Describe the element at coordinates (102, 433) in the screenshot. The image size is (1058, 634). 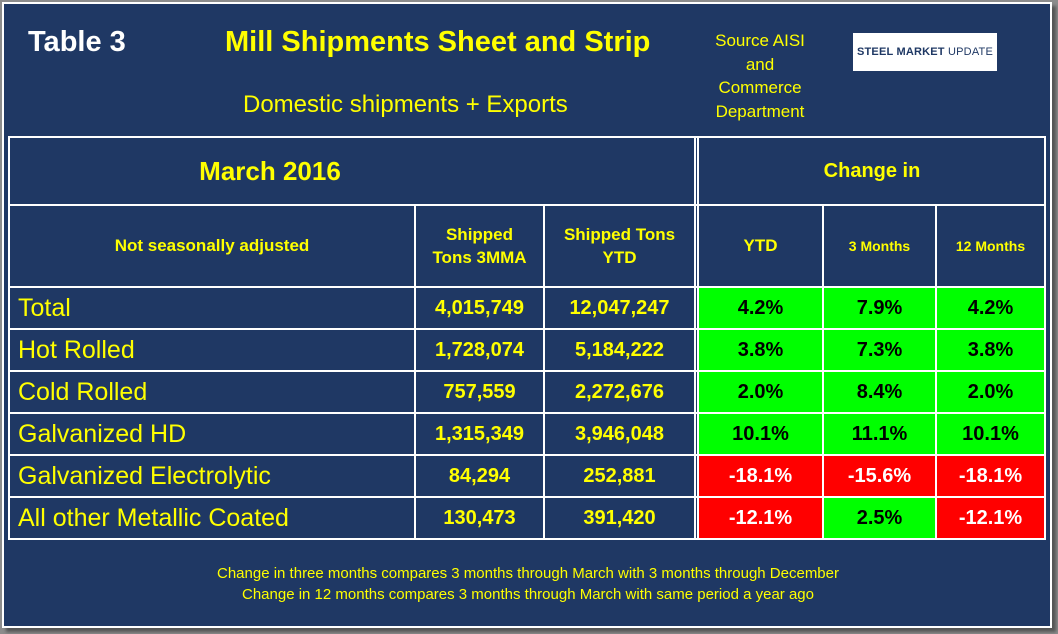
I see `cell-label: Galvanized HD` at that location.